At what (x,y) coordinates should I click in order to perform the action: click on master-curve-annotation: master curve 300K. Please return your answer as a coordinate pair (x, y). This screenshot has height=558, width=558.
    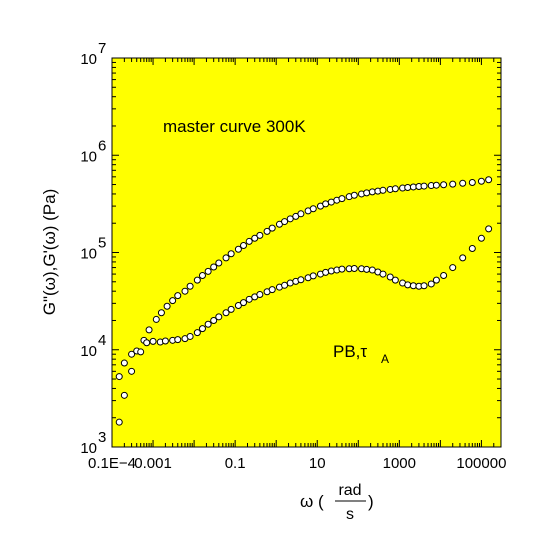
    Looking at the image, I should click on (234, 126).